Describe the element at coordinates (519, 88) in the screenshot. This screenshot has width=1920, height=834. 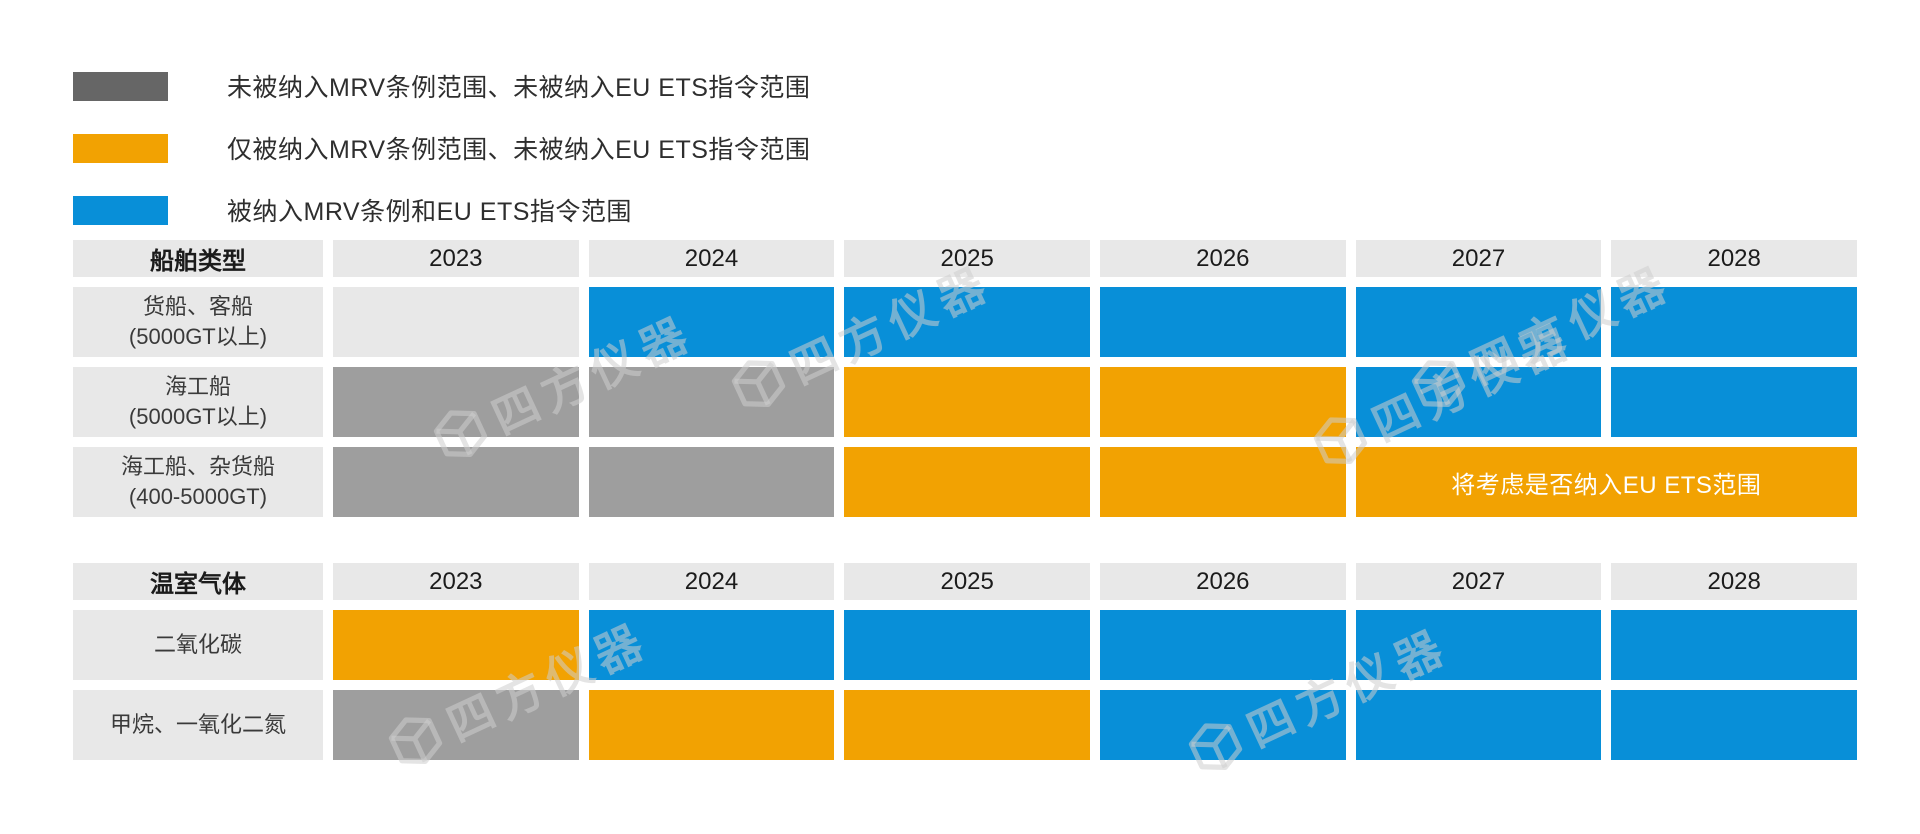
I see `legend-item-label: 未被纳入MRV条例范围、未被纳入EU ETS指令范围` at that location.